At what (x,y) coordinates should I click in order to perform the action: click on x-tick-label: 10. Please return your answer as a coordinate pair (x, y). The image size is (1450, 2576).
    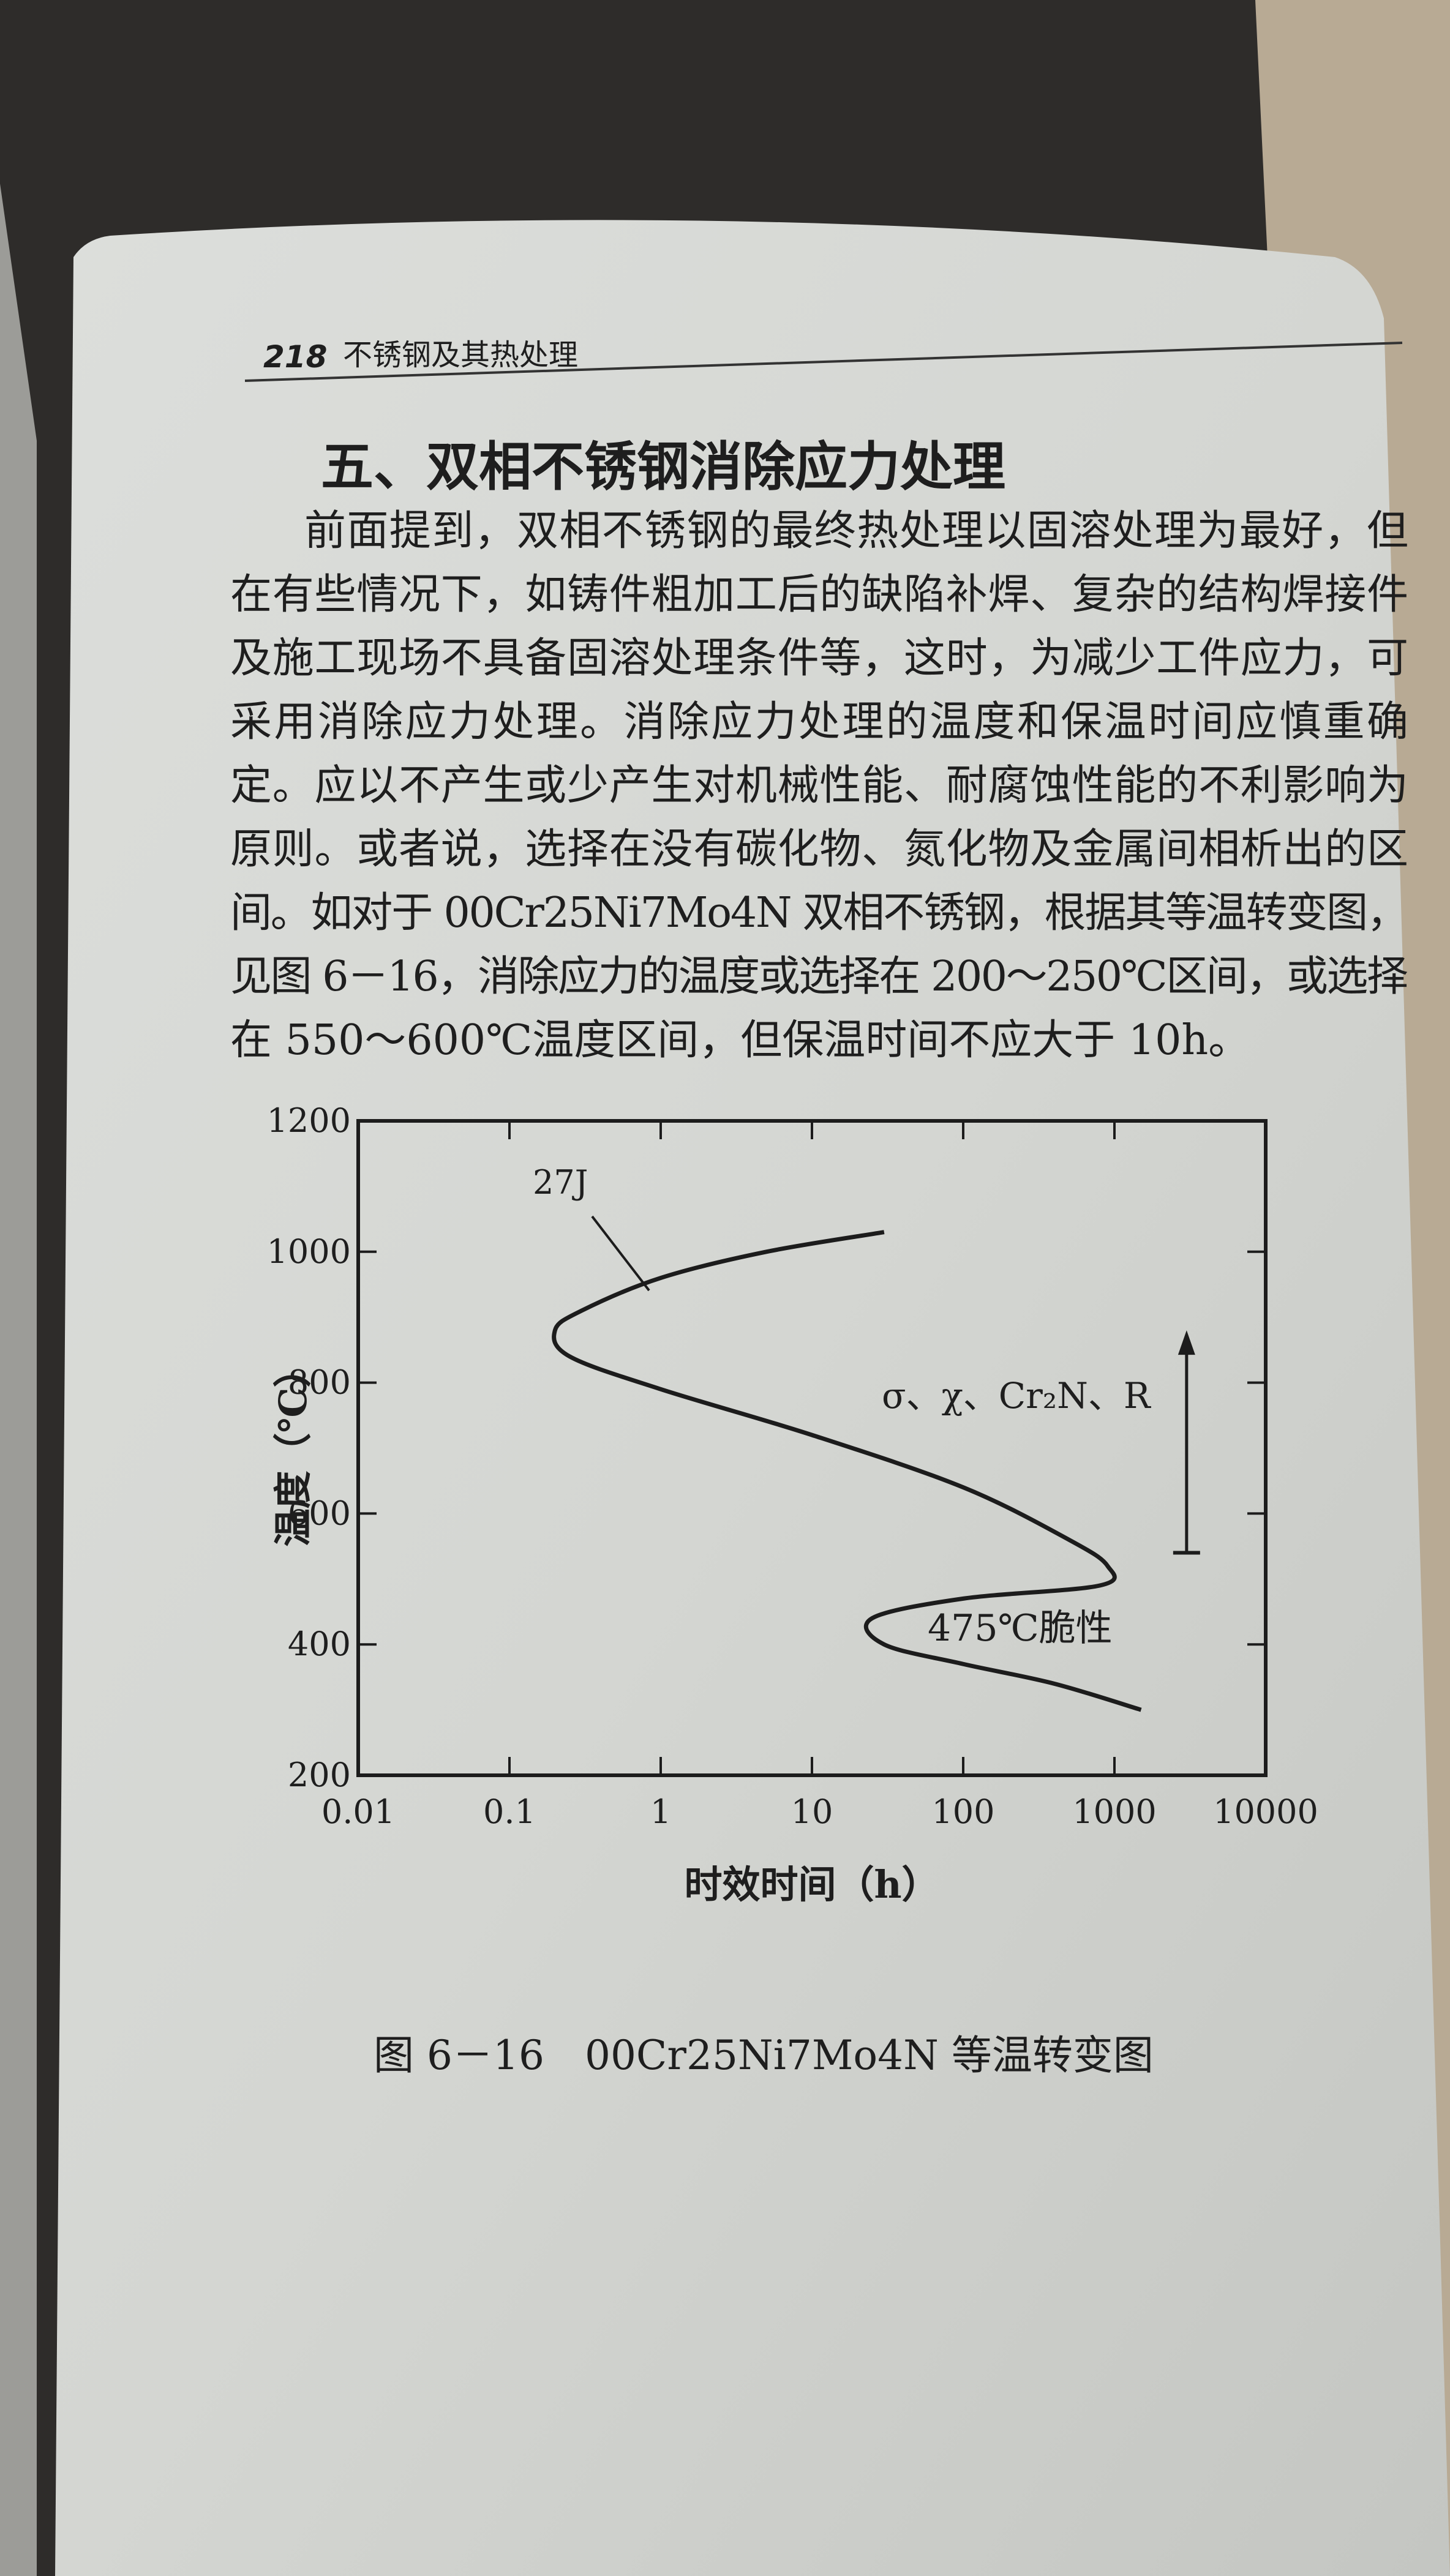
    Looking at the image, I should click on (812, 1812).